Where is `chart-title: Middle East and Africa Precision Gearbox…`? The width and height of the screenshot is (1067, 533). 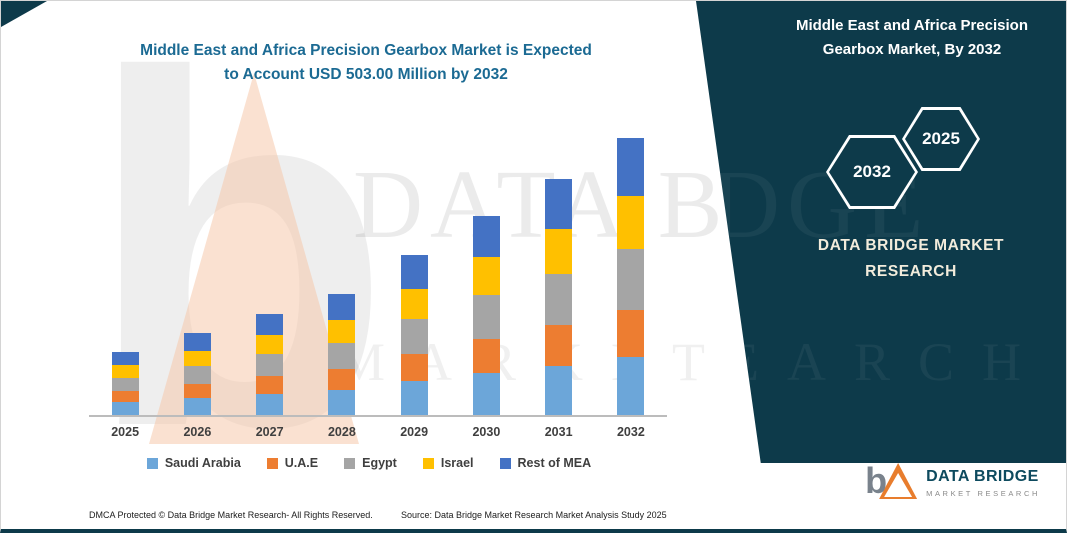
chart-title: Middle East and Africa Precision Gearbox… is located at coordinates (366, 63).